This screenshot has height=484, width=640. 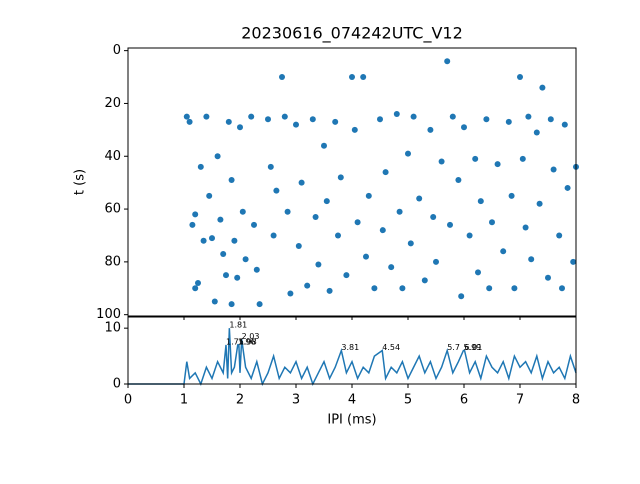 I want to click on chart-title: 20230616_074242UTC_V12, so click(x=352, y=34).